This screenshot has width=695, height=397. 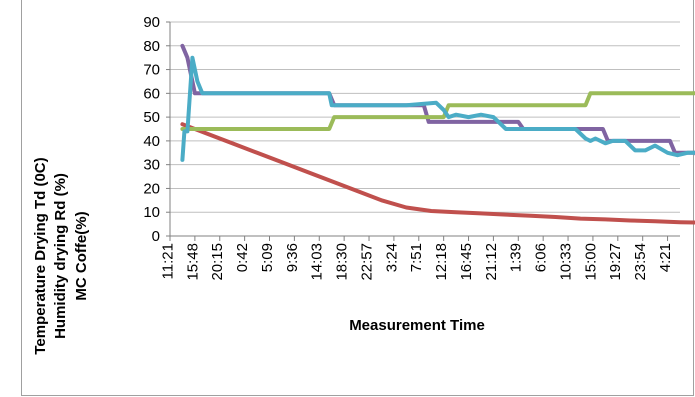 What do you see at coordinates (156, 236) in the screenshot?
I see `y-tick-label: 0` at bounding box center [156, 236].